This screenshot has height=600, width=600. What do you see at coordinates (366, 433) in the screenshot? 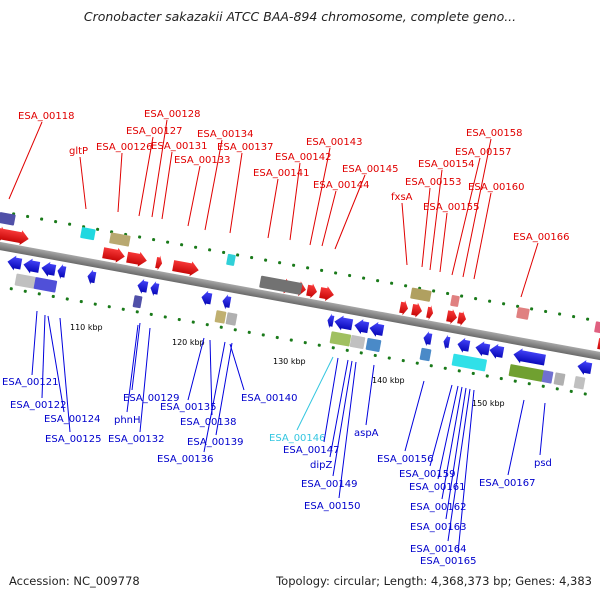
I see `reverse-gene-label: aspA` at bounding box center [366, 433].